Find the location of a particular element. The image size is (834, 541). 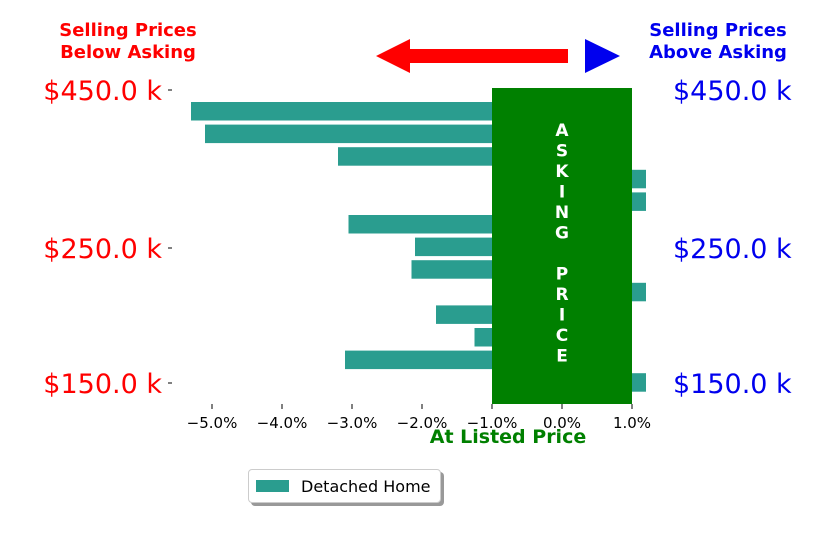

asking-letter: P is located at coordinates (562, 275).